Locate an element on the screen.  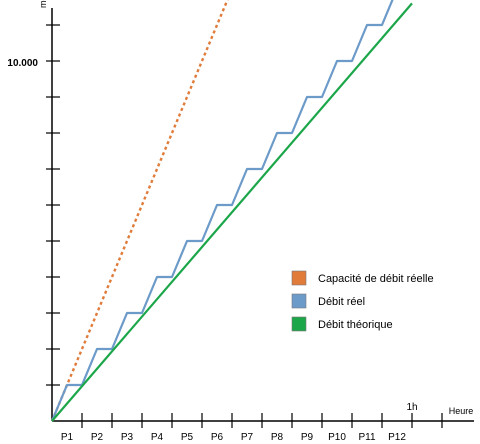
x-tick-label: P5 is located at coordinates (187, 437).